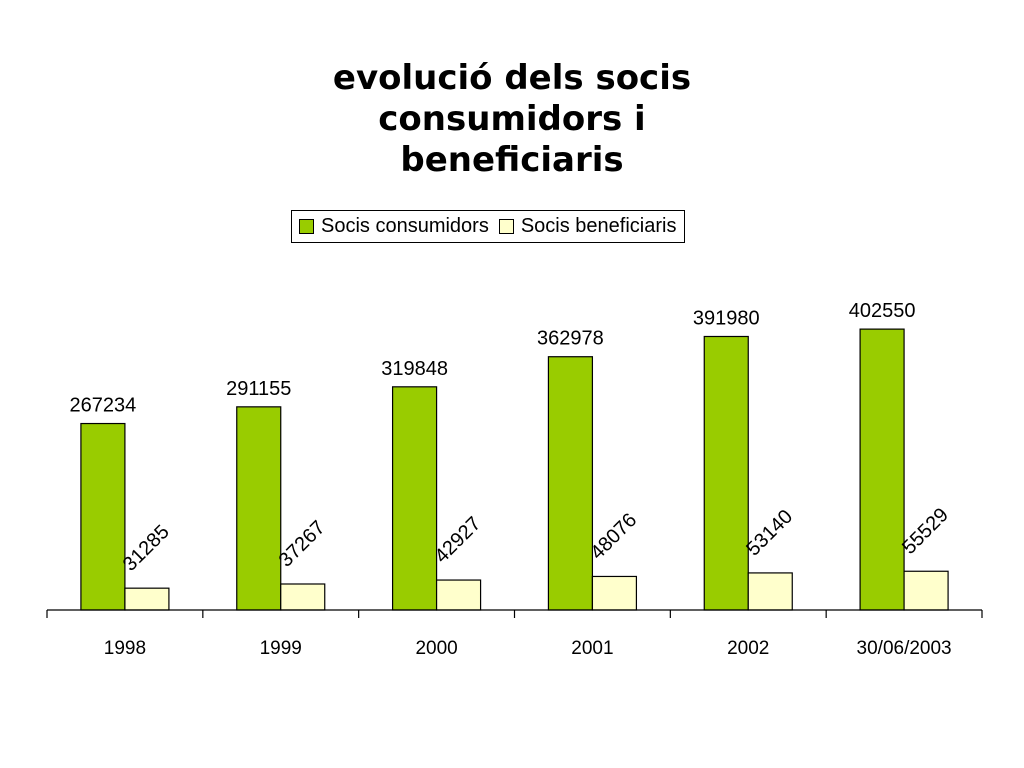  What do you see at coordinates (570, 339) in the screenshot?
I see `data-label-socis-consumidors-2001: 362978` at bounding box center [570, 339].